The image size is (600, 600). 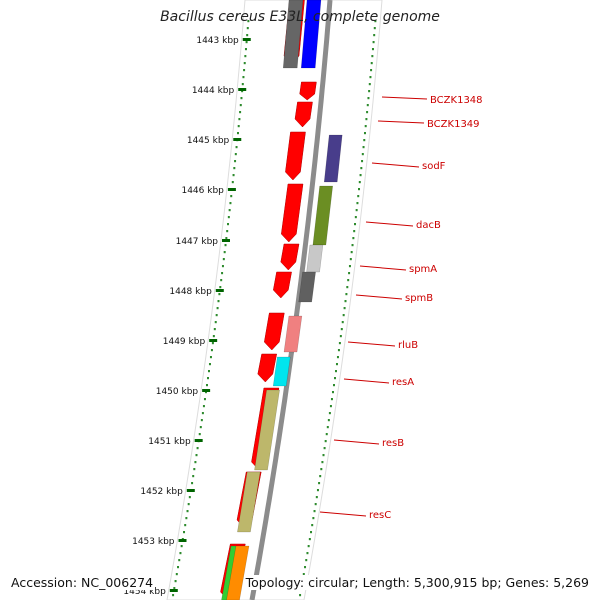 I want to click on gene-label-spmB: spmB, so click(x=419, y=298).